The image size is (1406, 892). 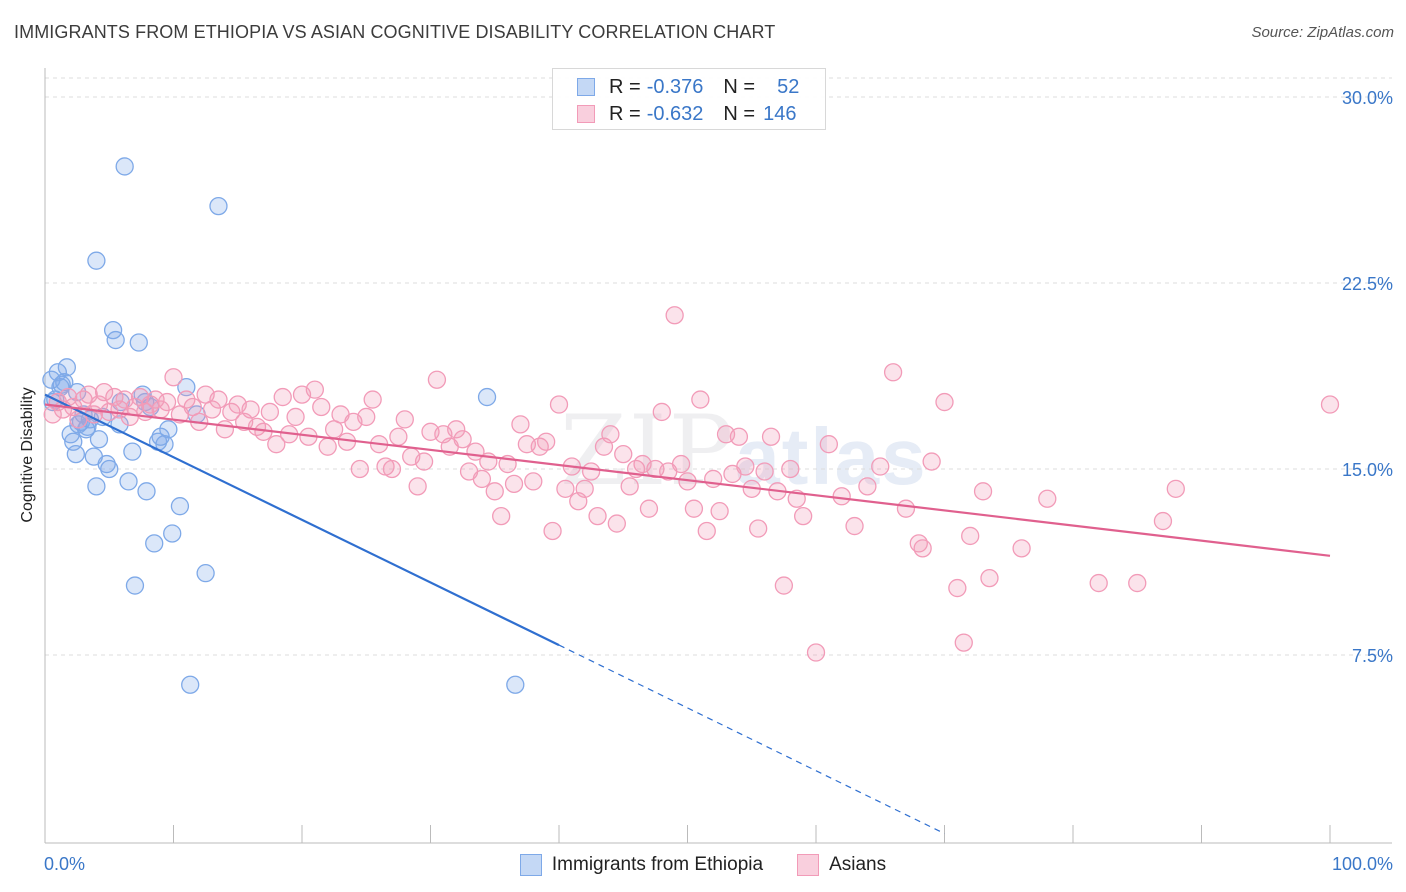 What do you see at coordinates (625, 86) in the screenshot?
I see `legend-r-label: R =` at bounding box center [625, 86].